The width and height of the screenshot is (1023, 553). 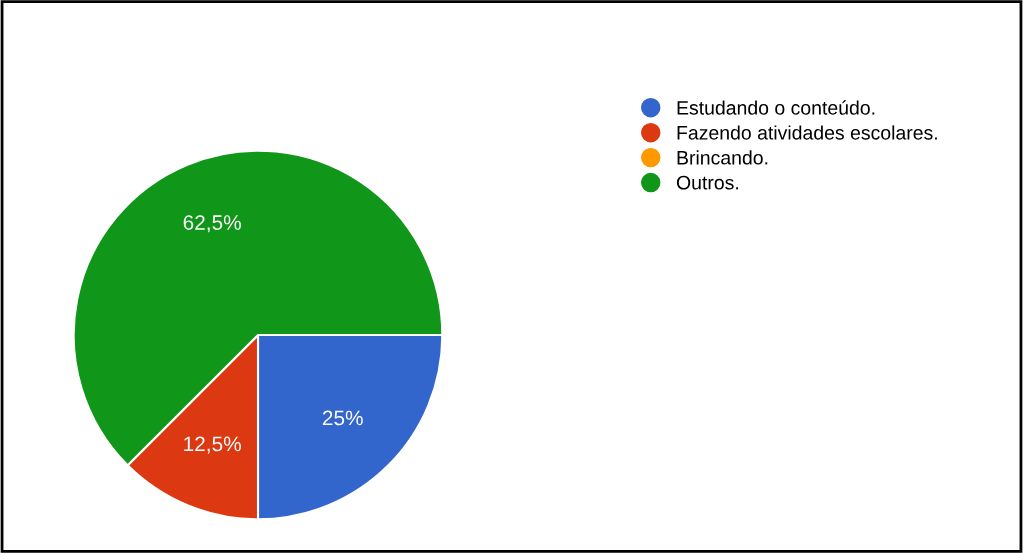 What do you see at coordinates (342, 418) in the screenshot?
I see `data-label: 25%` at bounding box center [342, 418].